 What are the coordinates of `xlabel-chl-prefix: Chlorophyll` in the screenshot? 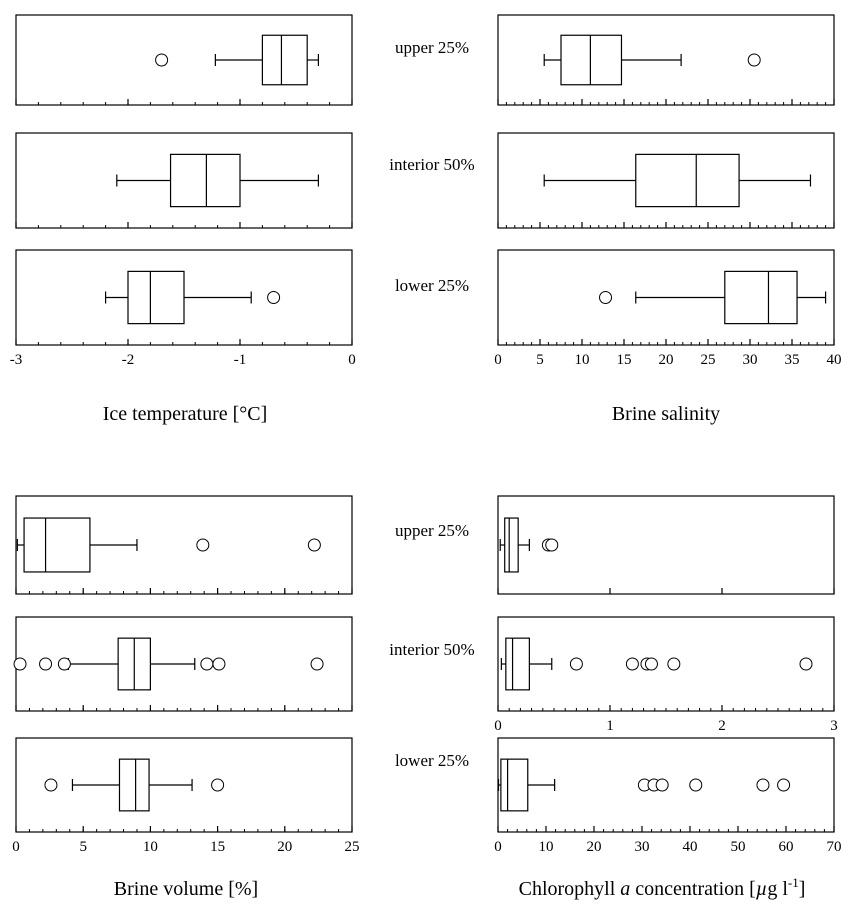 It's located at (570, 889).